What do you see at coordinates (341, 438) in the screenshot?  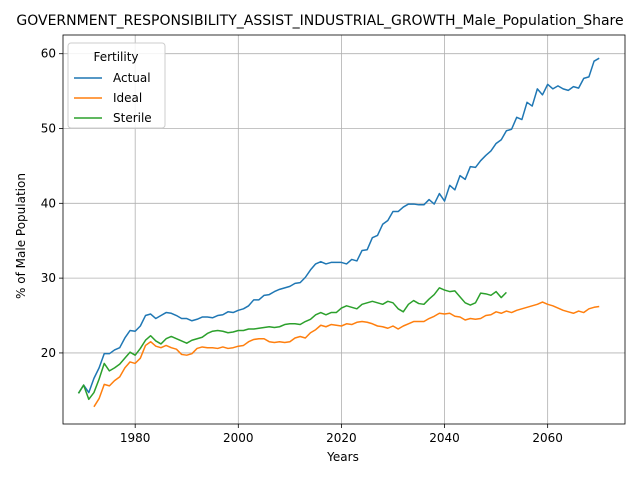 I see `x-tick-label: 2020` at bounding box center [341, 438].